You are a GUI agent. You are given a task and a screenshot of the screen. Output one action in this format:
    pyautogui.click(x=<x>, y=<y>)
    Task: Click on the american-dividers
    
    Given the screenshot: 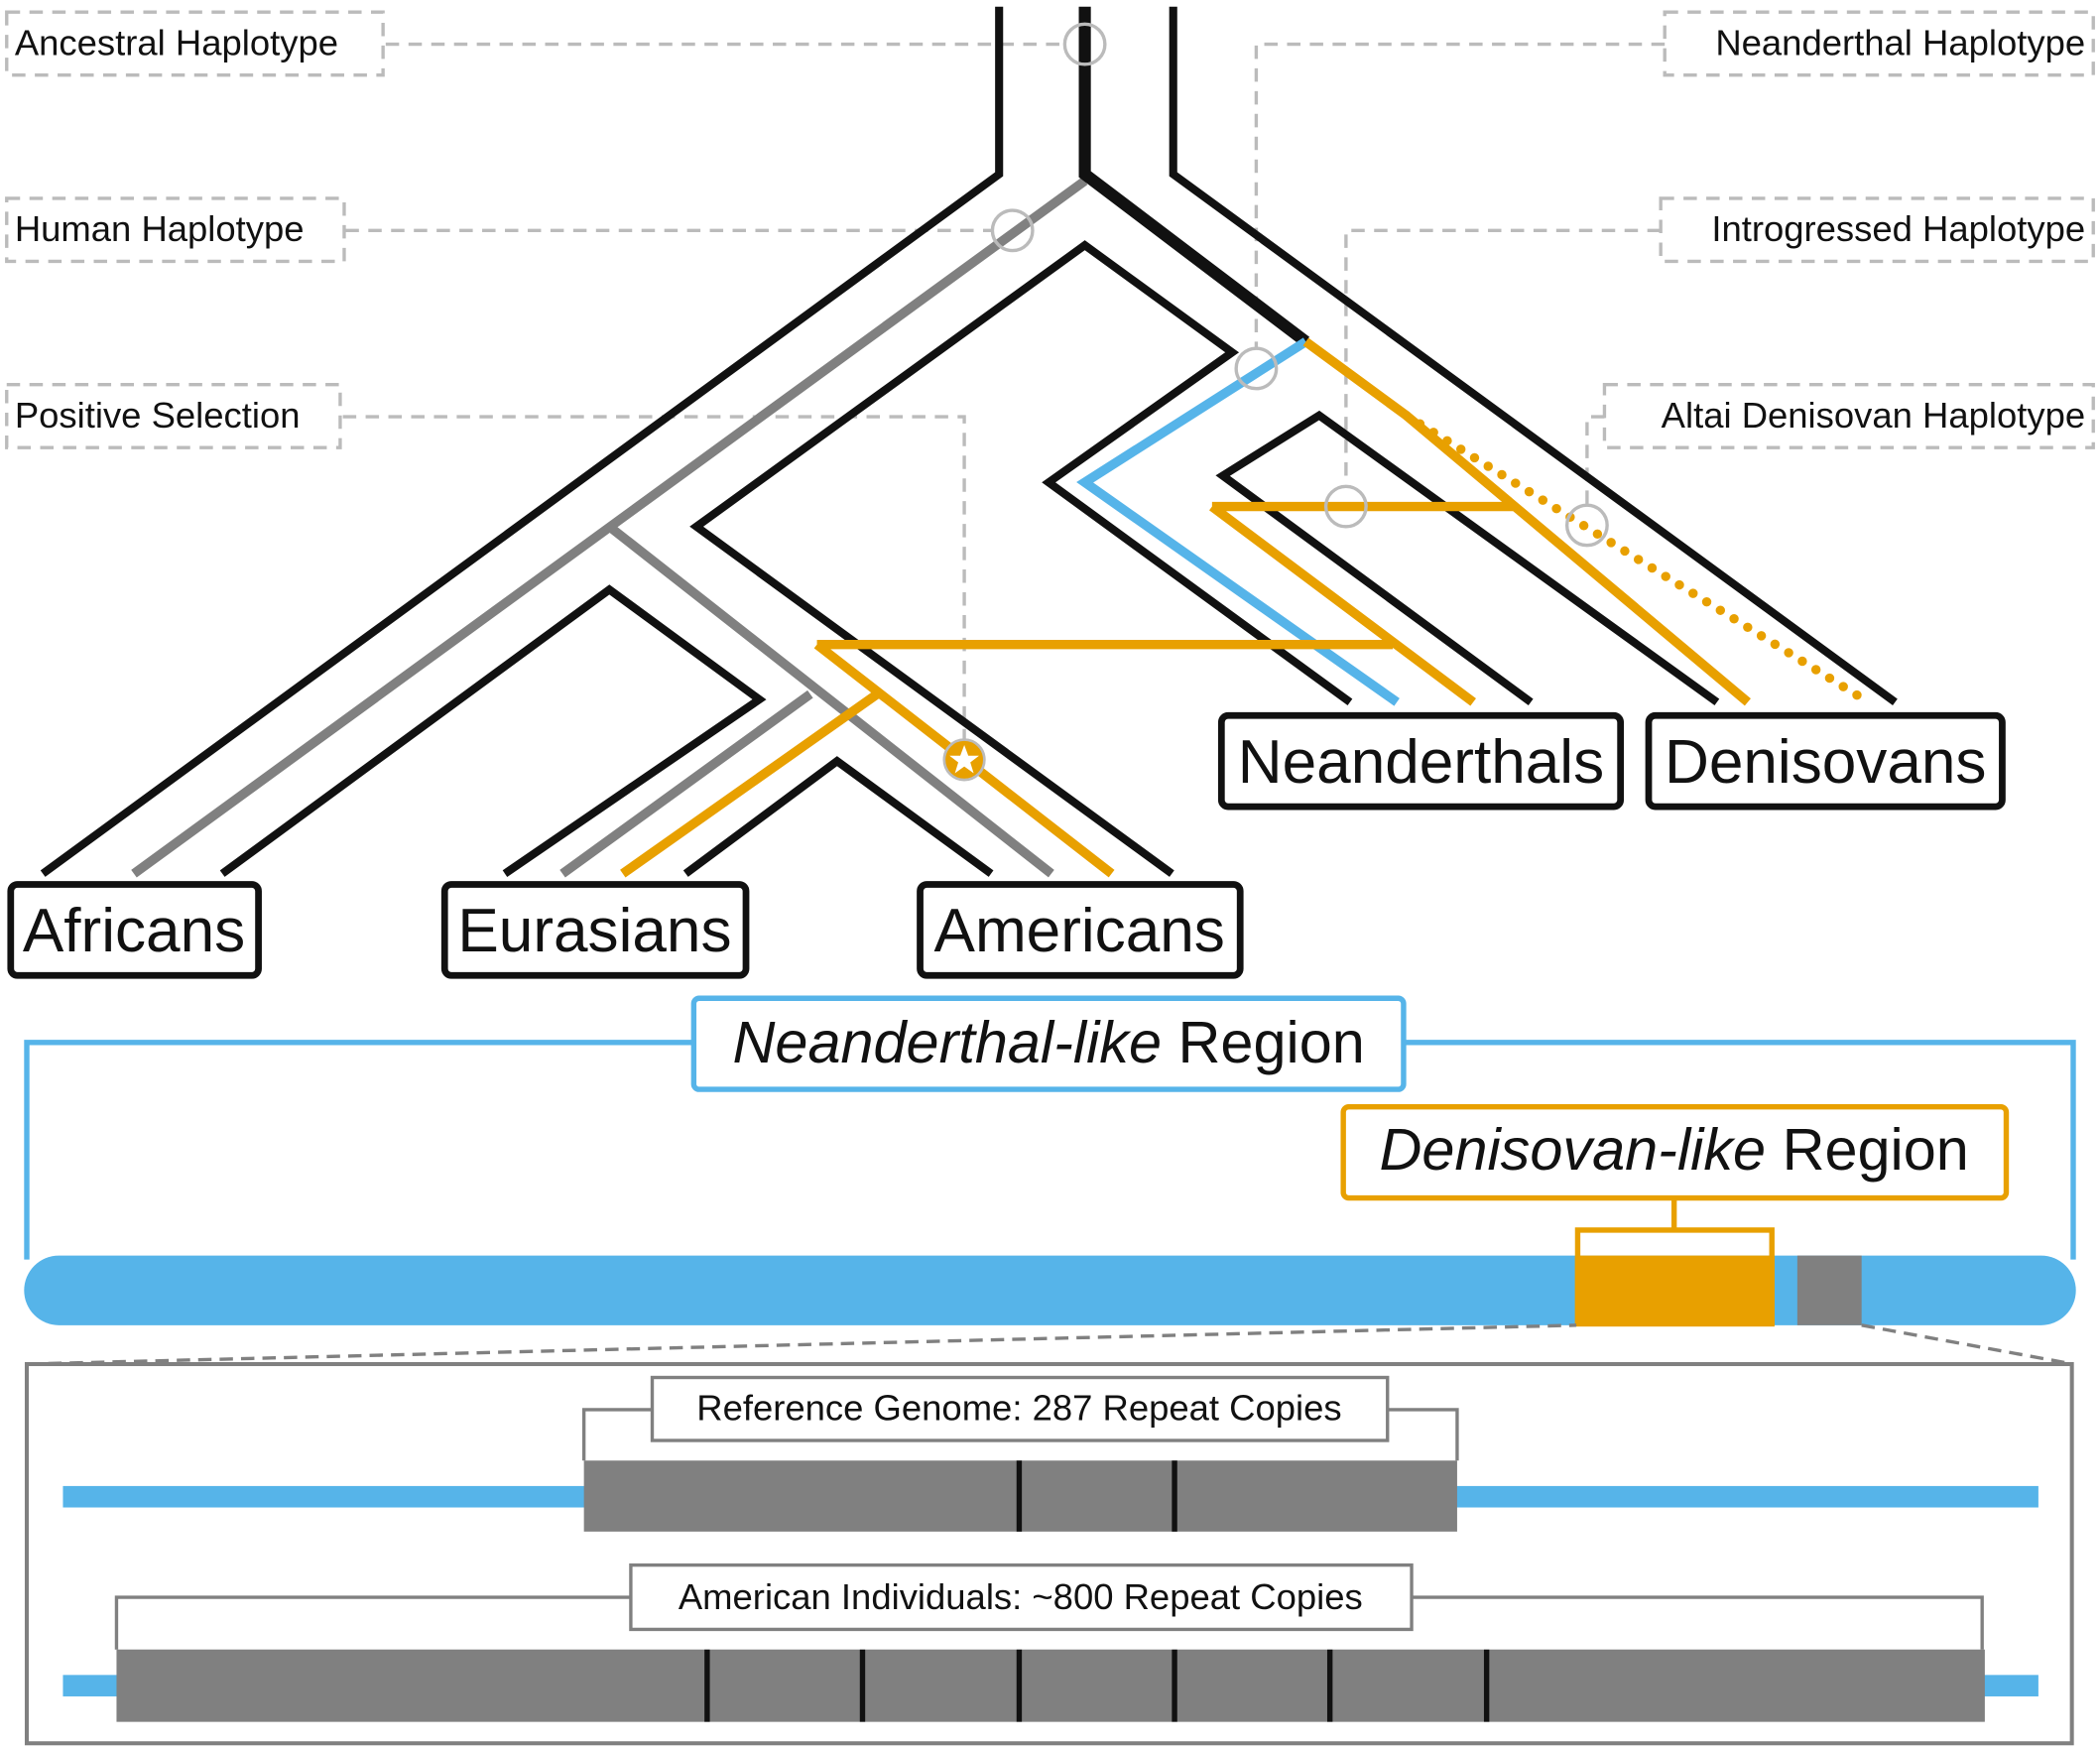 What is the action you would take?
    pyautogui.click(x=1097, y=1685)
    